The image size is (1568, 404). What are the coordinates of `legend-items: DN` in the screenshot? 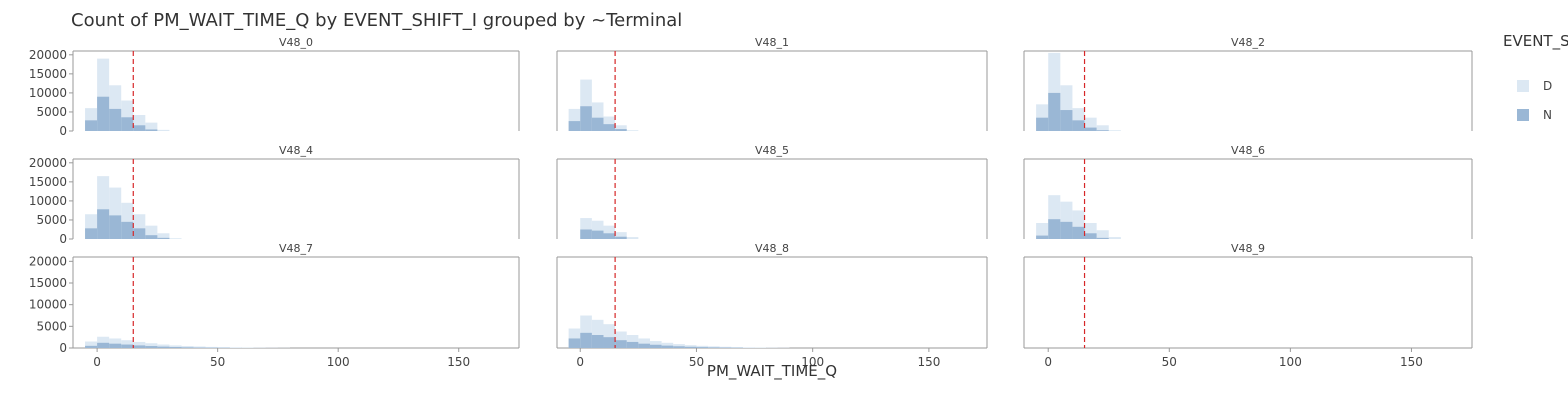 It's located at (1534, 100).